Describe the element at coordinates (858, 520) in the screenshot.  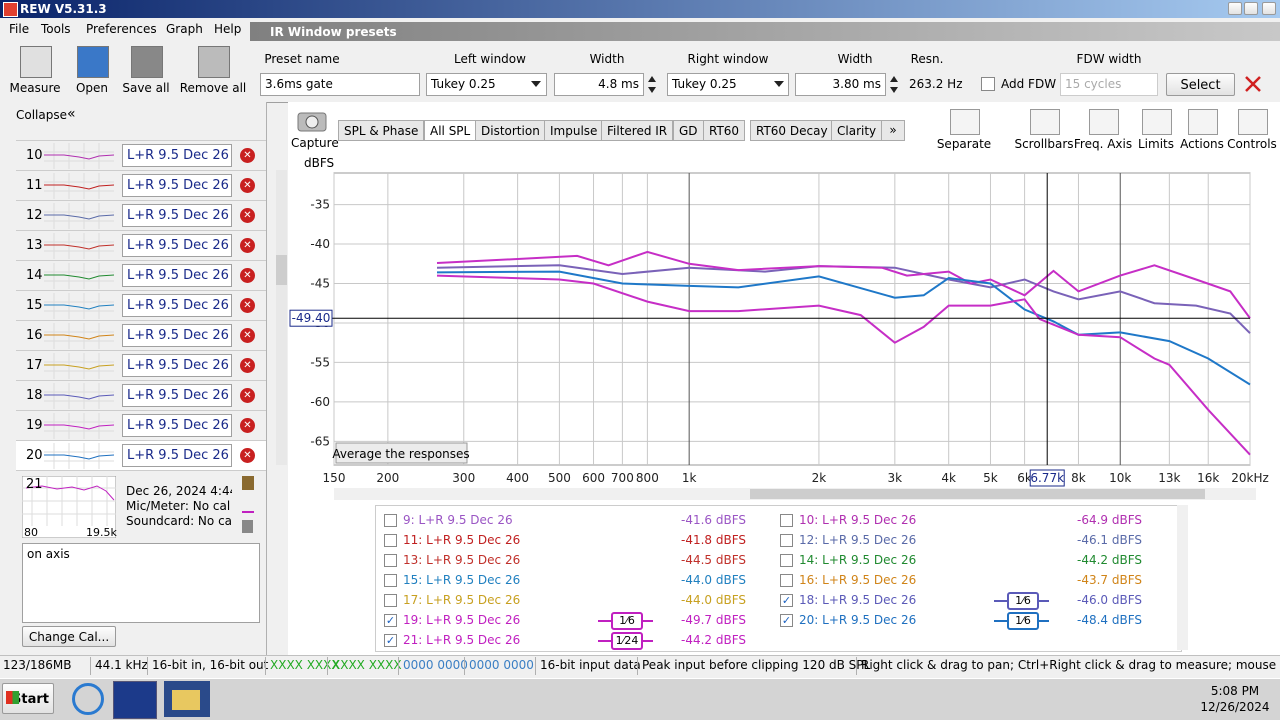
I see `legend-name: 10: L+R 9.5 Dec 26` at that location.